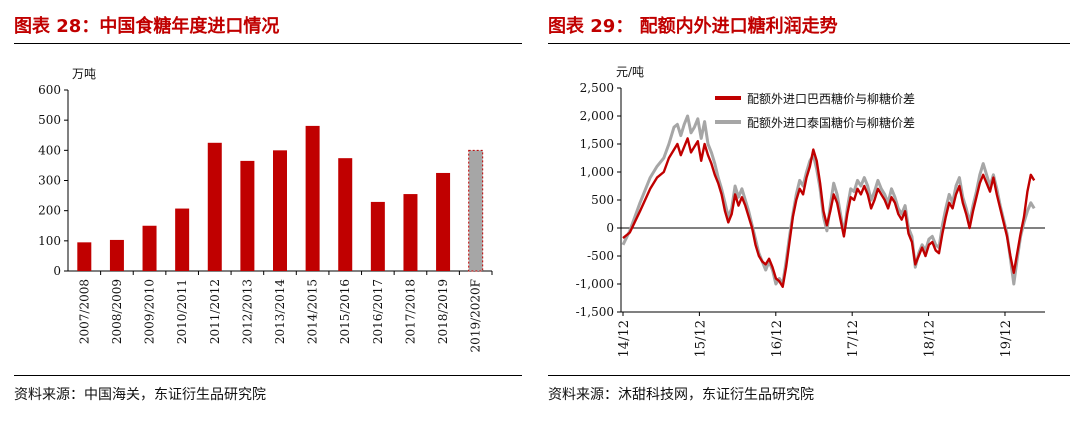 The image size is (1080, 429). Describe the element at coordinates (595, 312) in the screenshot. I see `y-tick-label: -1,500` at that location.